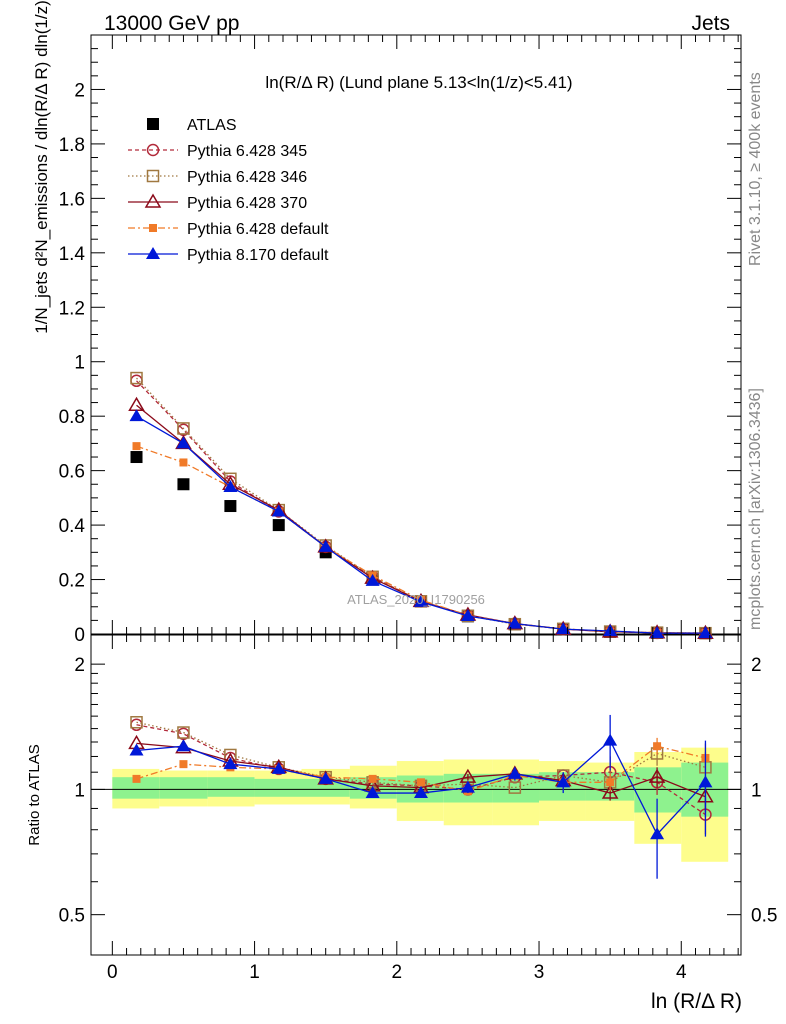  Describe the element at coordinates (756, 665) in the screenshot. I see `ratio-y-tick-label-right: 2` at that location.